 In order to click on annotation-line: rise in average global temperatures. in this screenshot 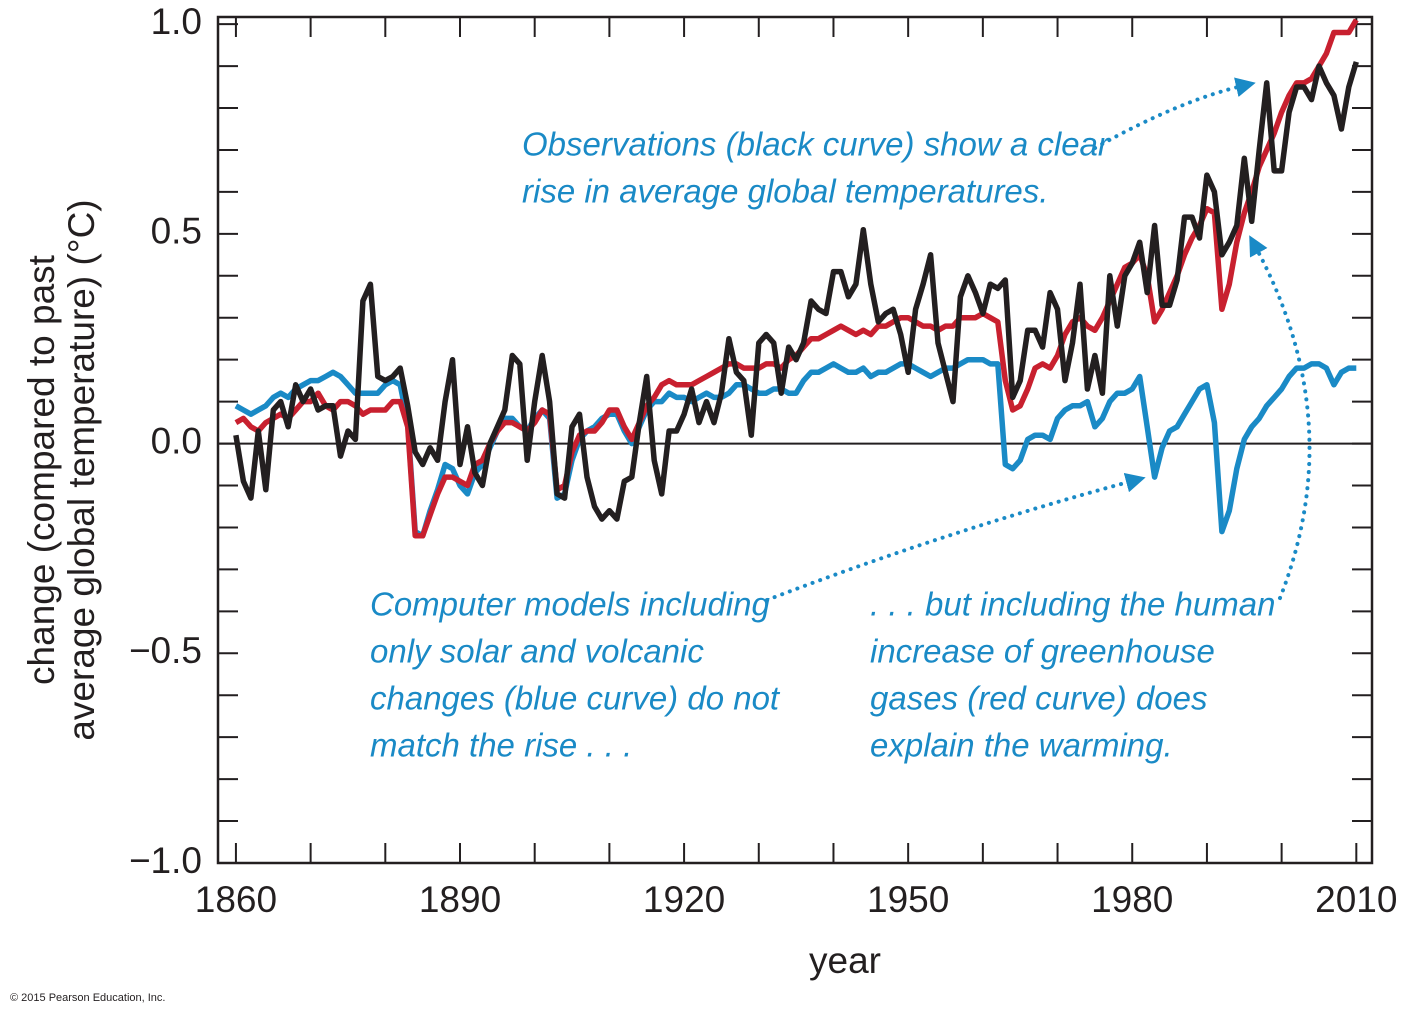, I will do `click(785, 191)`.